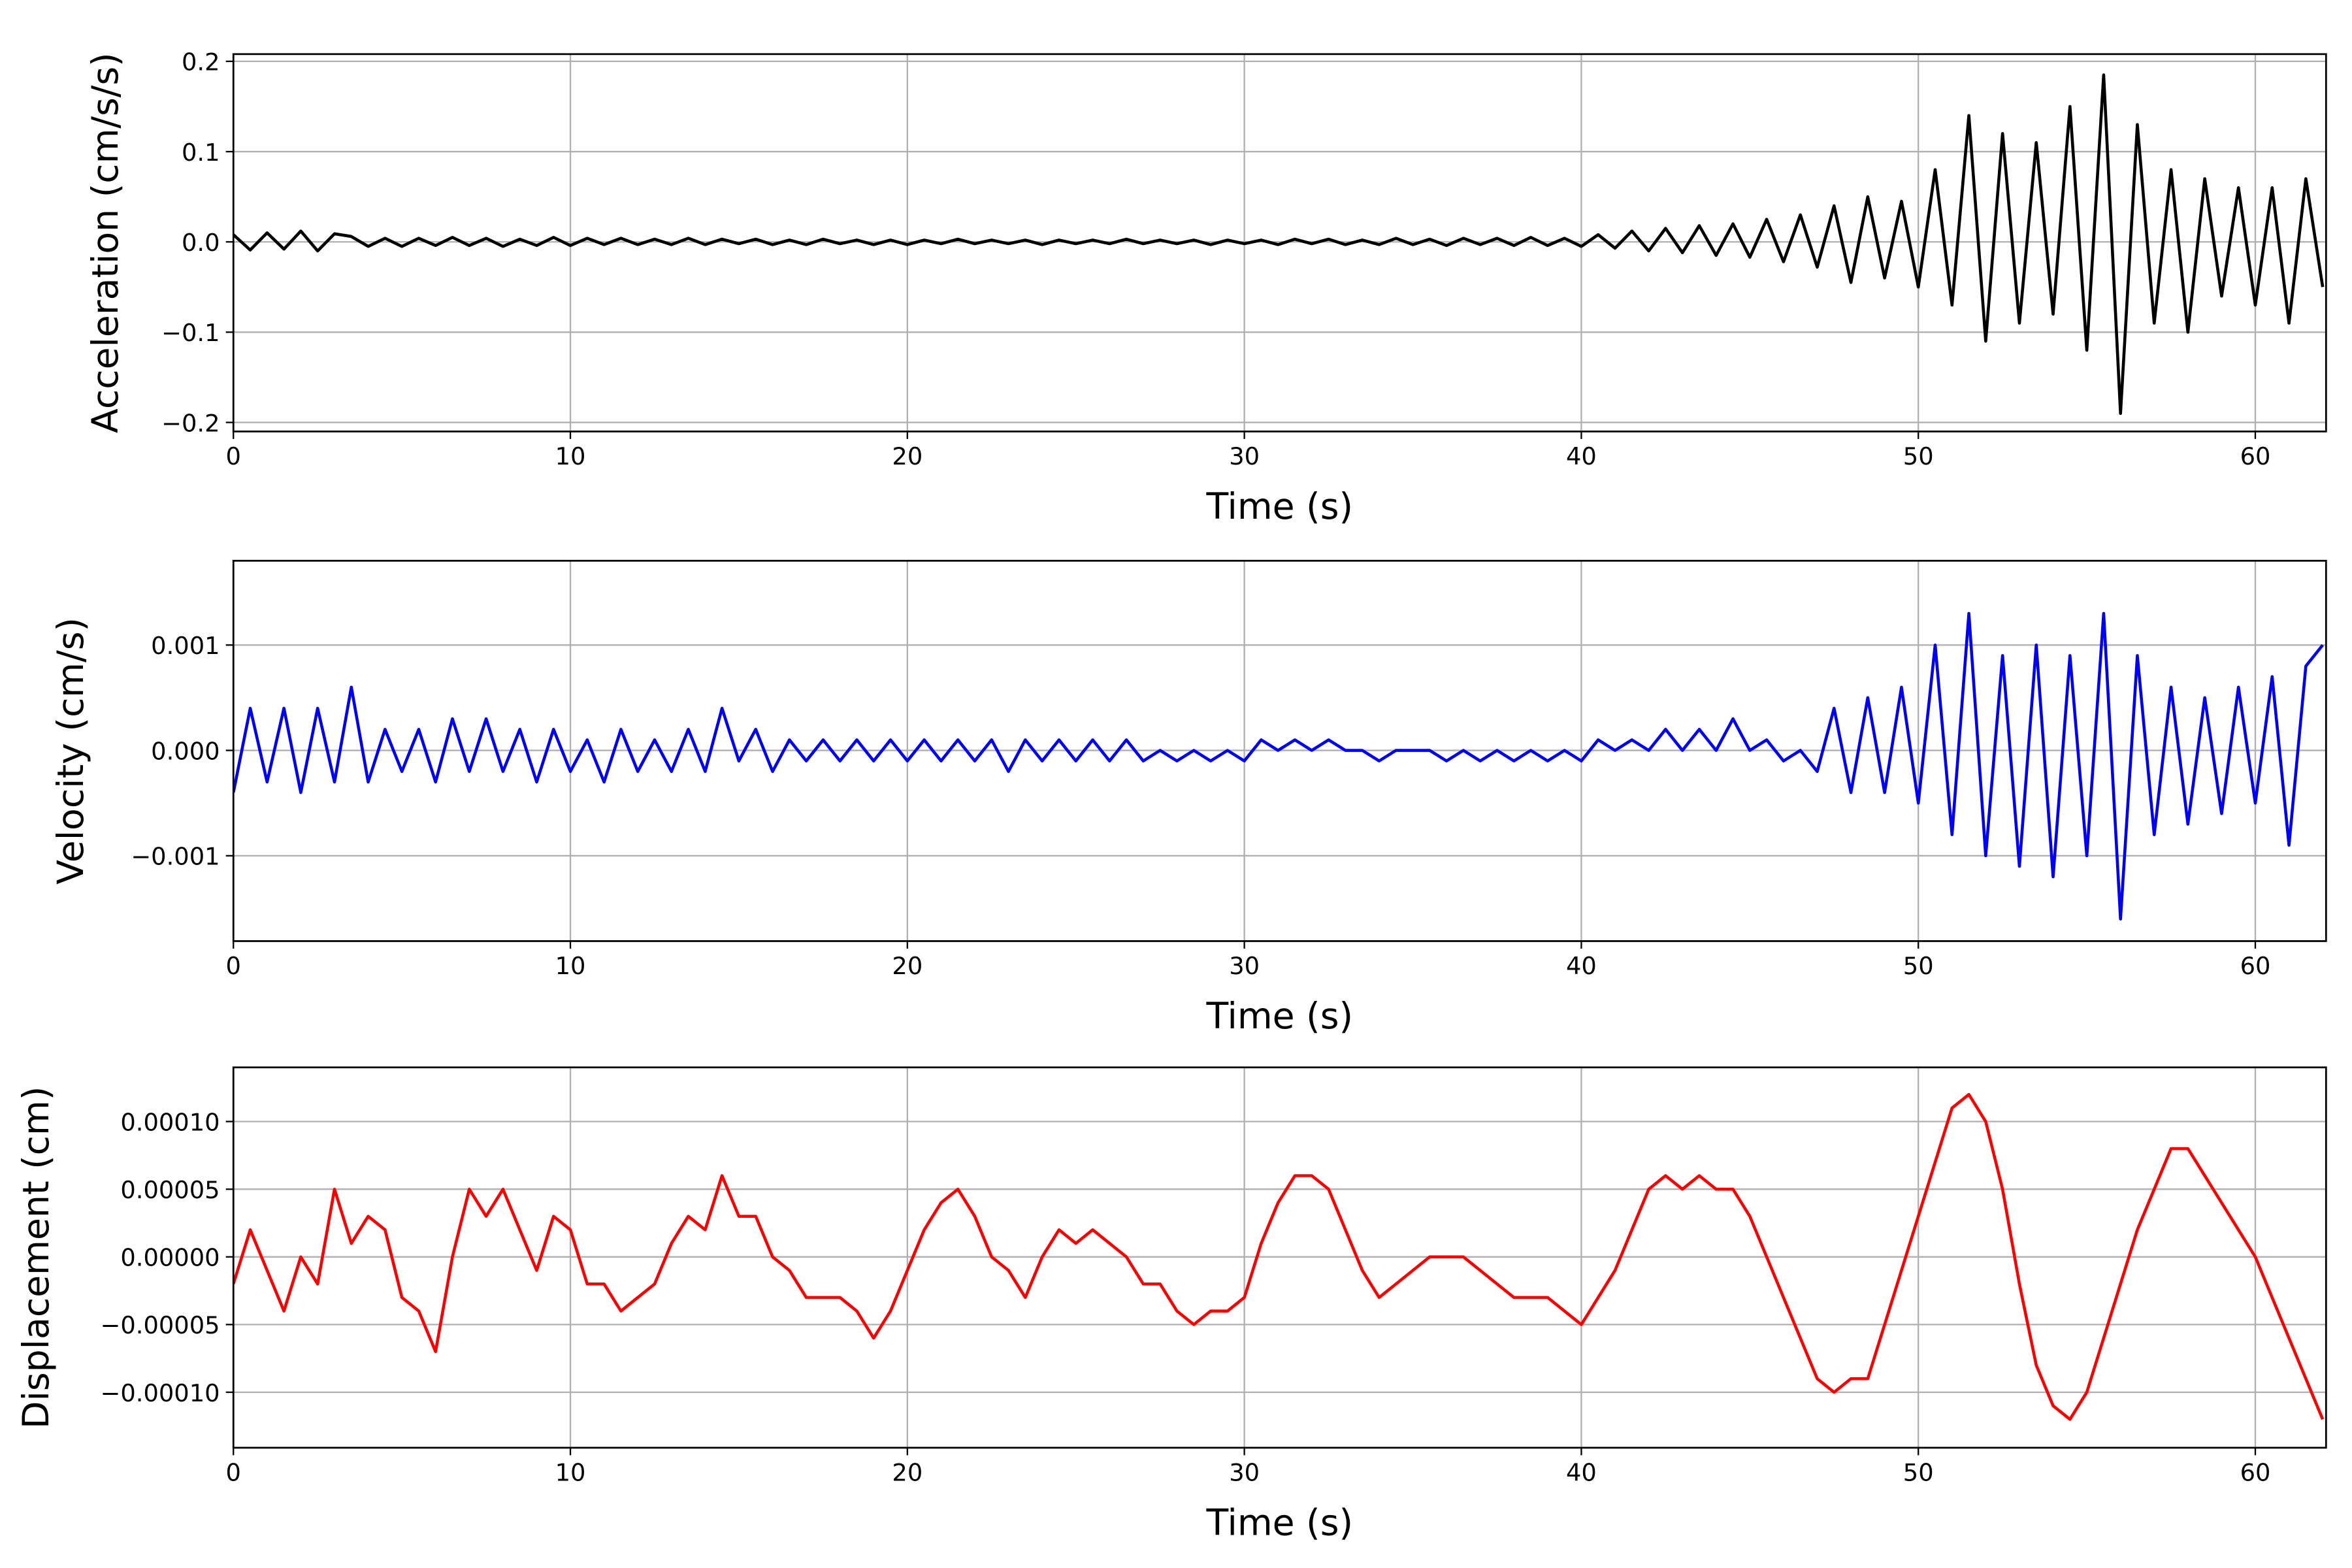 The width and height of the screenshot is (2352, 1568). Describe the element at coordinates (36, 1257) in the screenshot. I see `y-axis-label: Displacement (cm)` at that location.